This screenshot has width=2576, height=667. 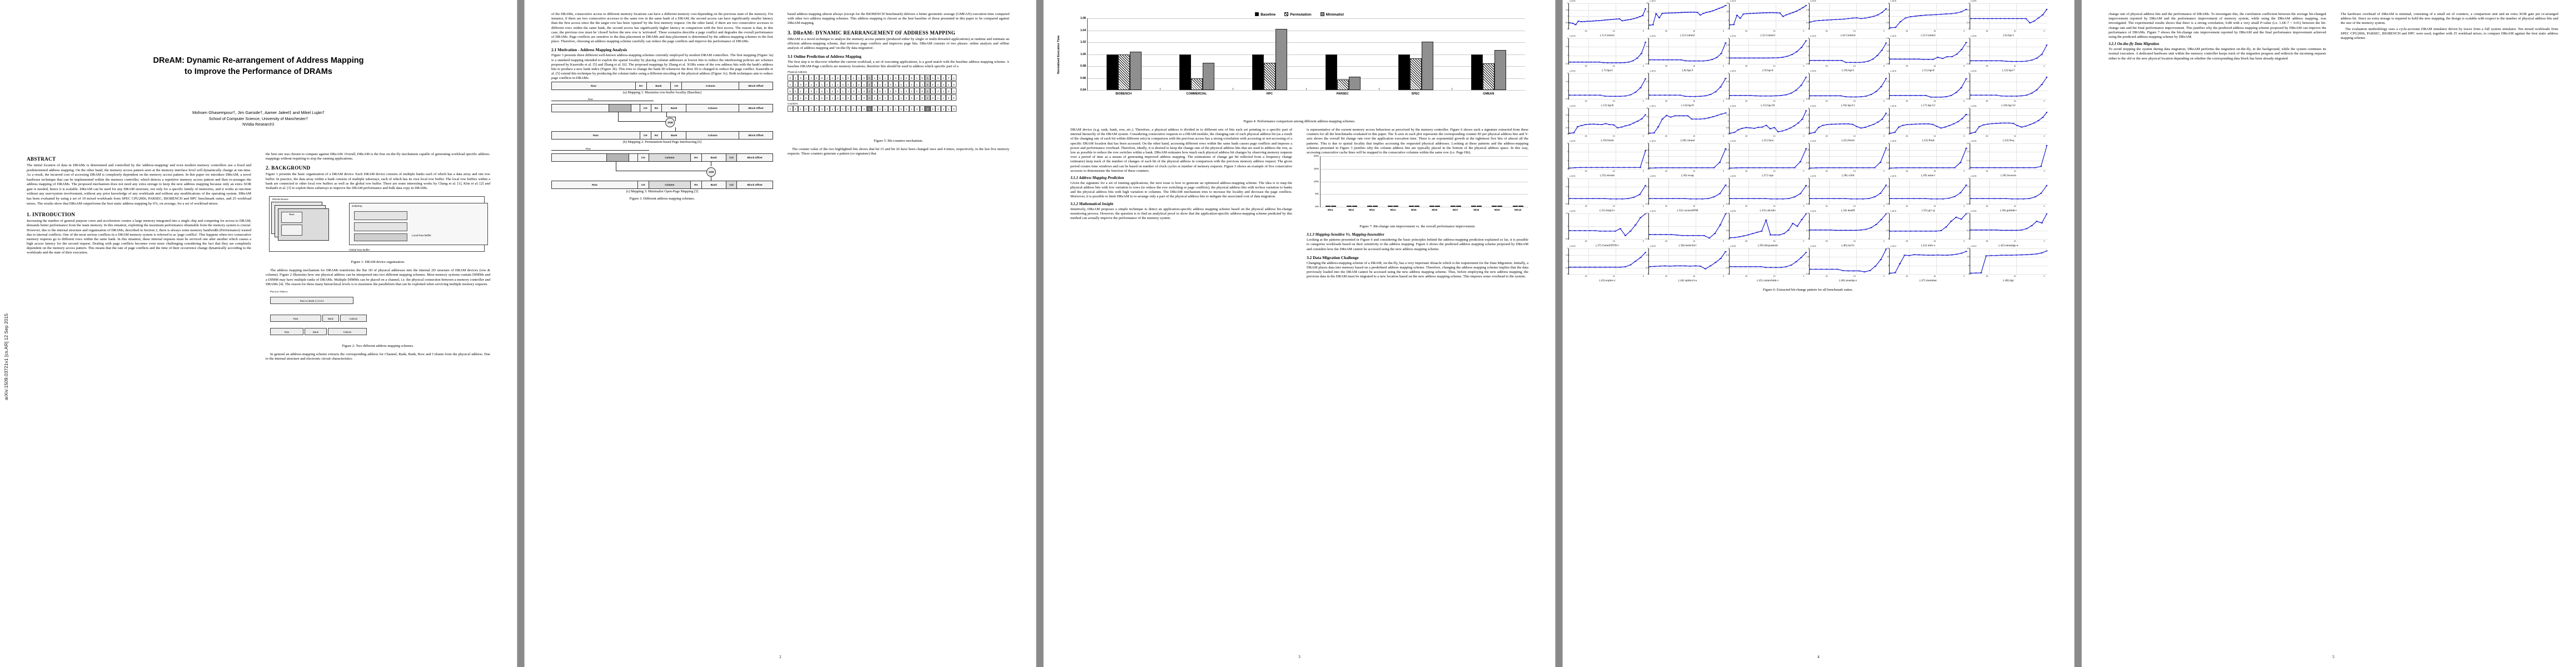 What do you see at coordinates (1370, 206) in the screenshot?
I see `figure-7-bar` at bounding box center [1370, 206].